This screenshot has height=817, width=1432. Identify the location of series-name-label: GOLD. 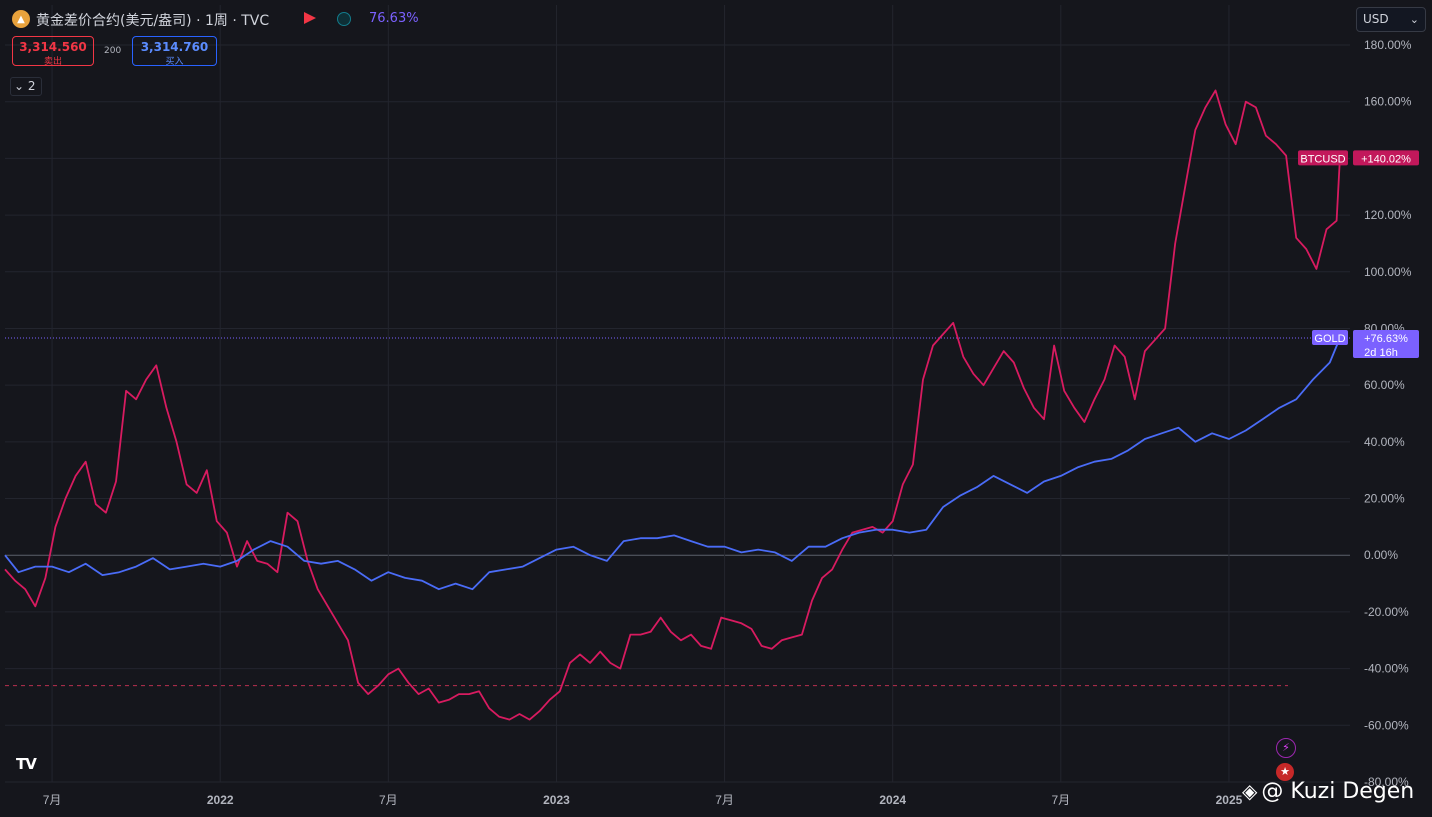
(1329, 339).